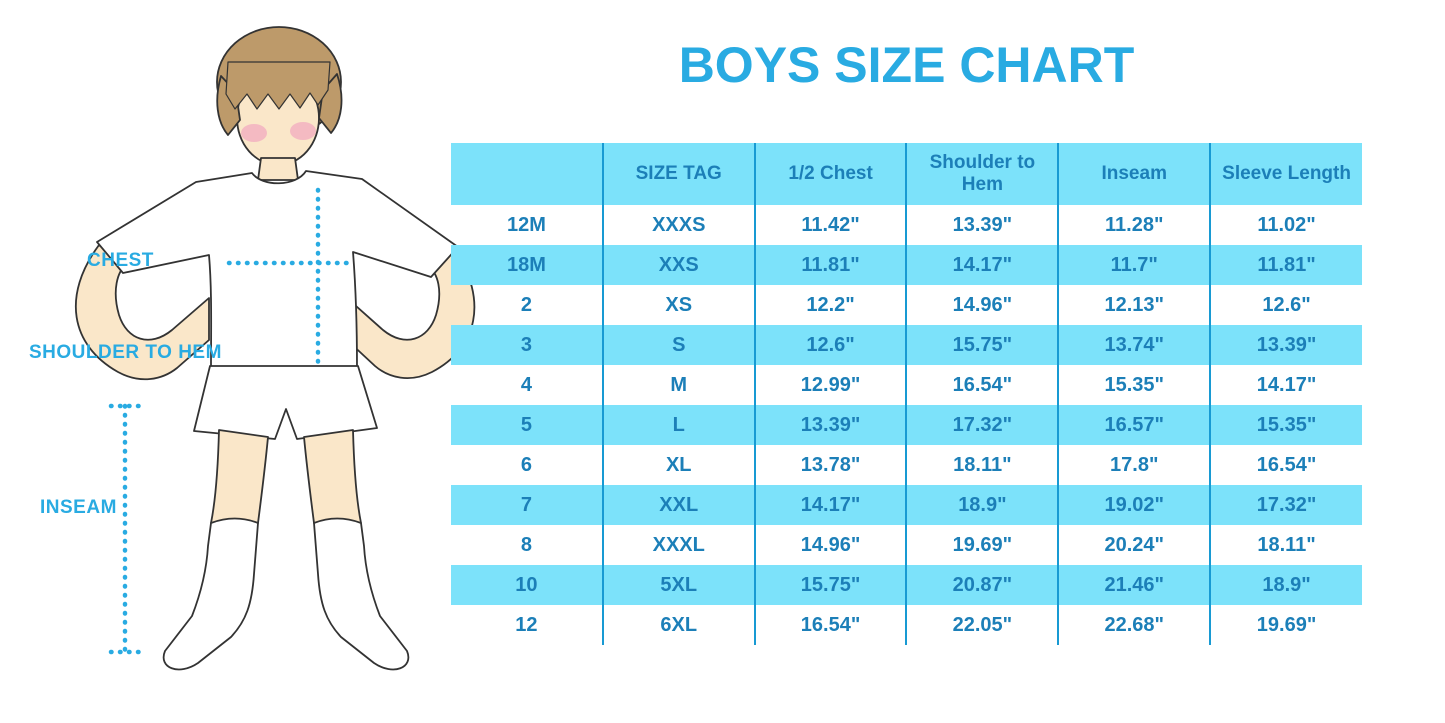 The image size is (1445, 723). Describe the element at coordinates (526, 304) in the screenshot. I see `table-cell: 2` at that location.